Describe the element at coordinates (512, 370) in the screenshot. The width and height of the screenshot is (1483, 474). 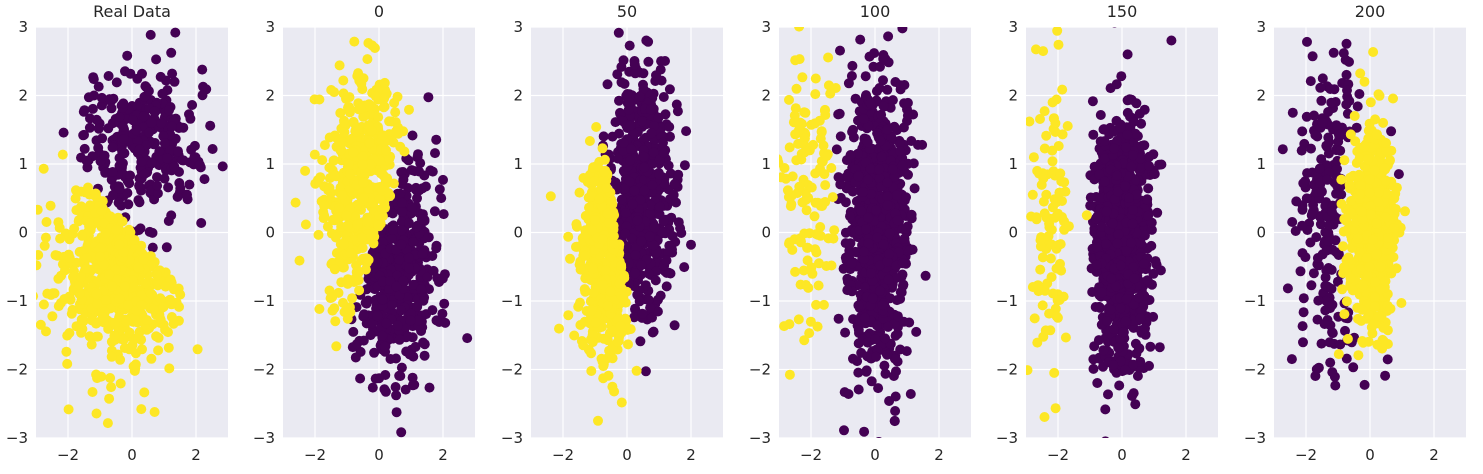
I see `y-tick-label: −2` at that location.